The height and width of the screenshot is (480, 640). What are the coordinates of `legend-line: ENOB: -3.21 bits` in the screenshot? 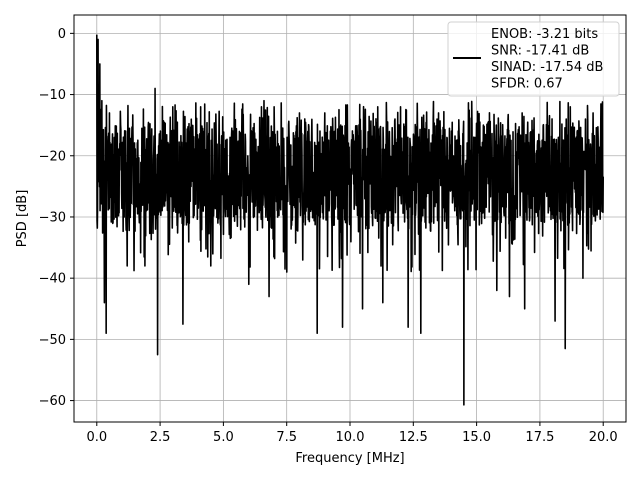 It's located at (544, 34).